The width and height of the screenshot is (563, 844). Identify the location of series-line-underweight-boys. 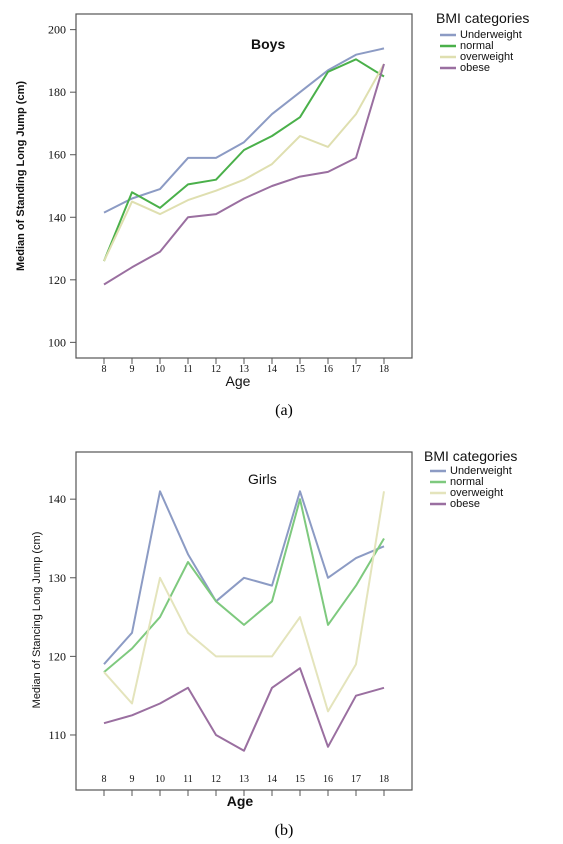
(244, 130).